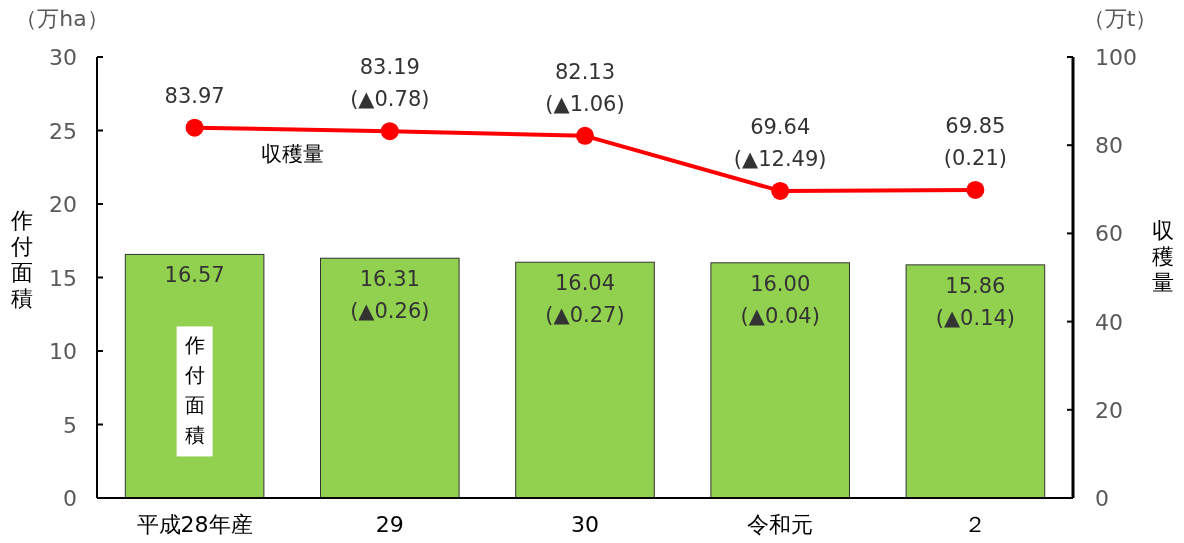 The image size is (1184, 543). What do you see at coordinates (1102, 498) in the screenshot?
I see `y2-tick-label: 0` at bounding box center [1102, 498].